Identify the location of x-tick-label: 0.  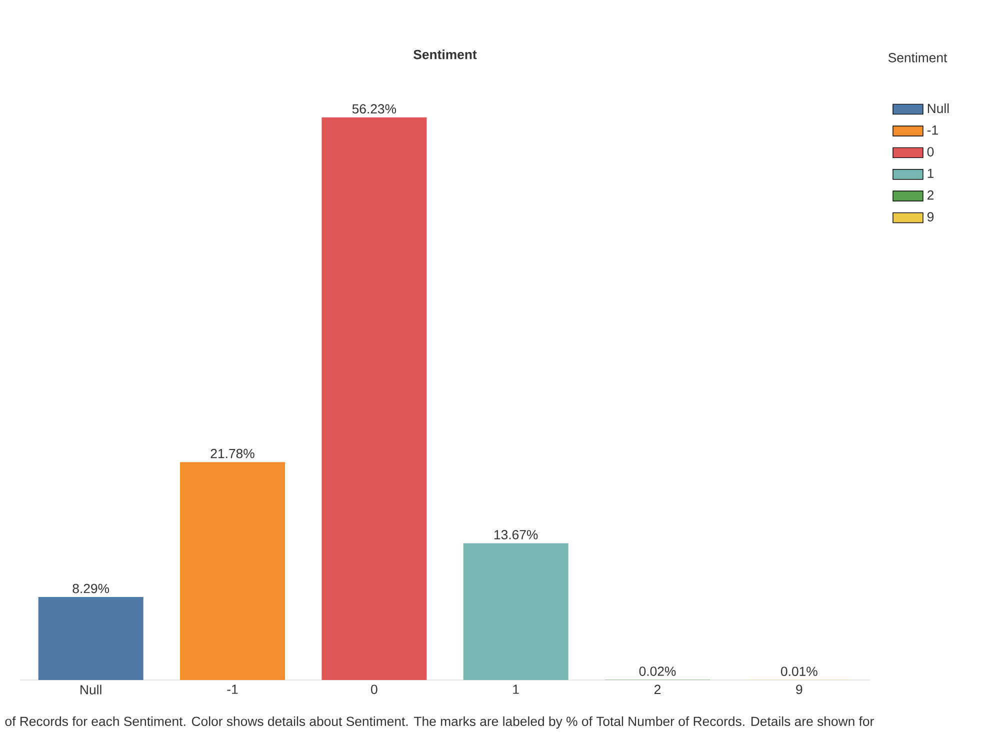
(374, 689).